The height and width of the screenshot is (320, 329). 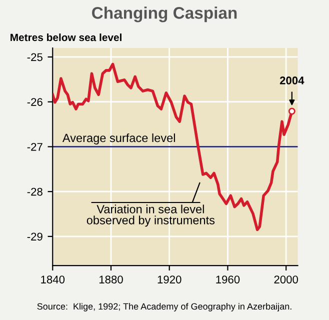 I want to click on annotation: Variation in sea level observed by instruments, so click(x=150, y=215).